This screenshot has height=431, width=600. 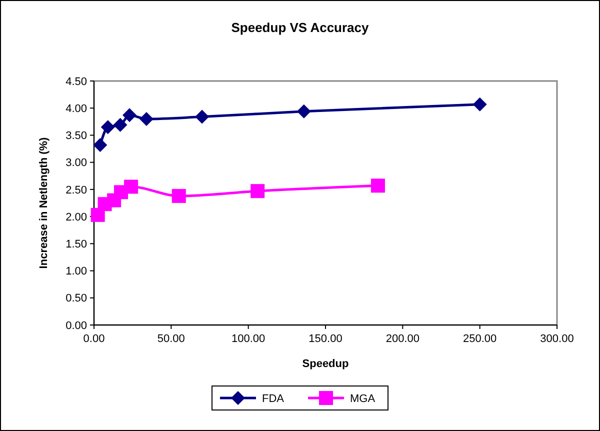 I want to click on y-tick-label: 1.50, so click(x=76, y=244).